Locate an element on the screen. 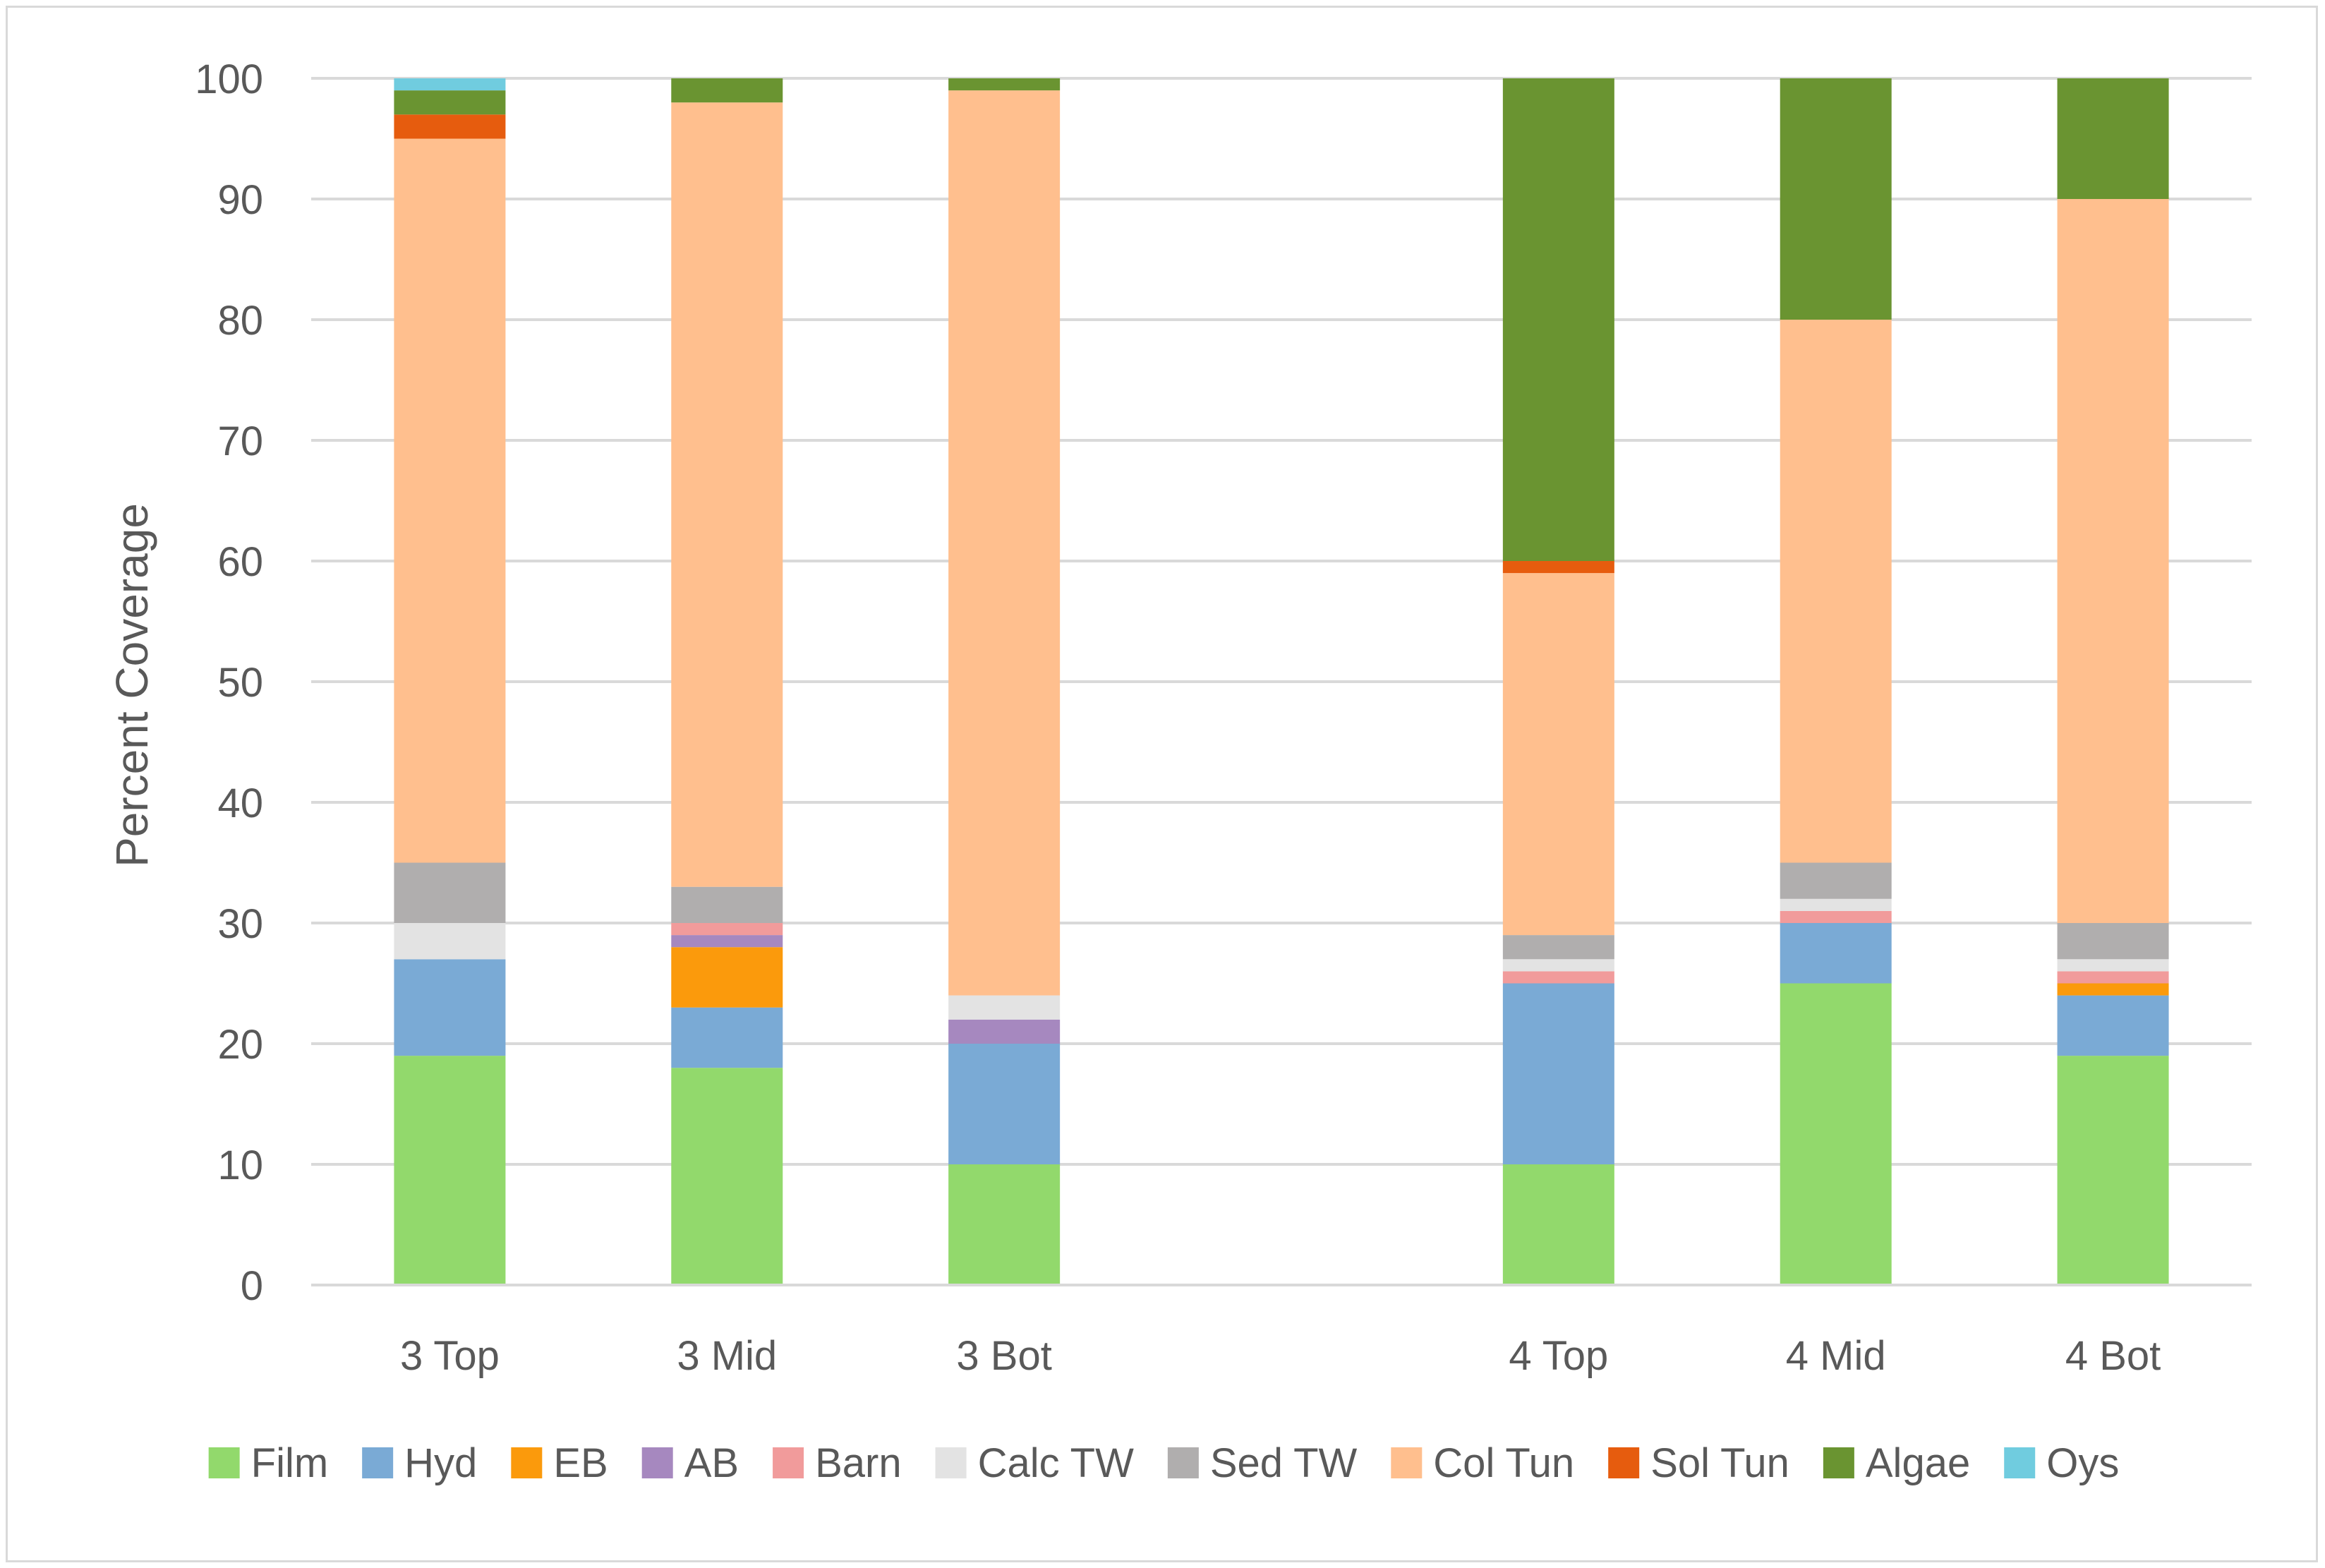 The image size is (2325, 1568). x-tick-label: 4 Top is located at coordinates (1559, 1356).